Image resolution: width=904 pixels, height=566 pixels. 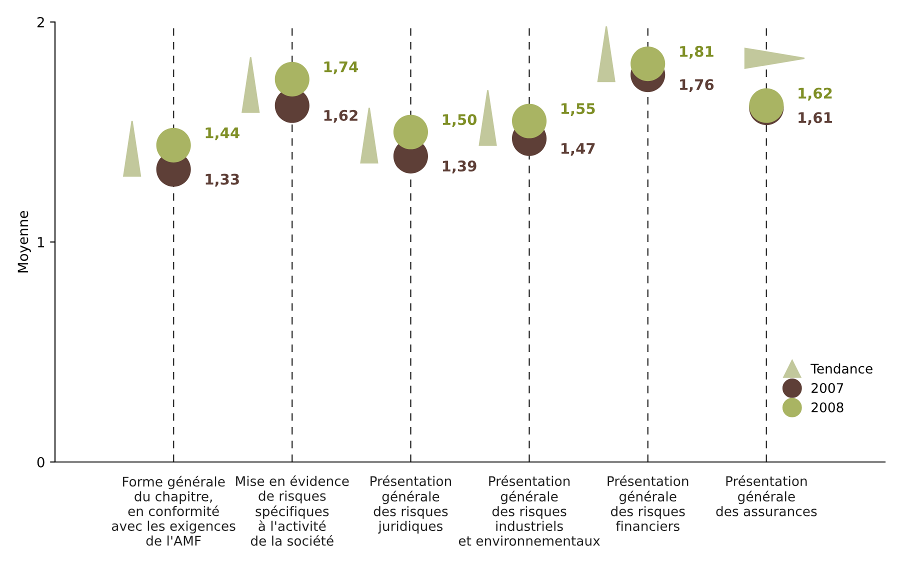 What do you see at coordinates (766, 495) in the screenshot?
I see `x-tick-label: Présentation générale des assurances` at bounding box center [766, 495].